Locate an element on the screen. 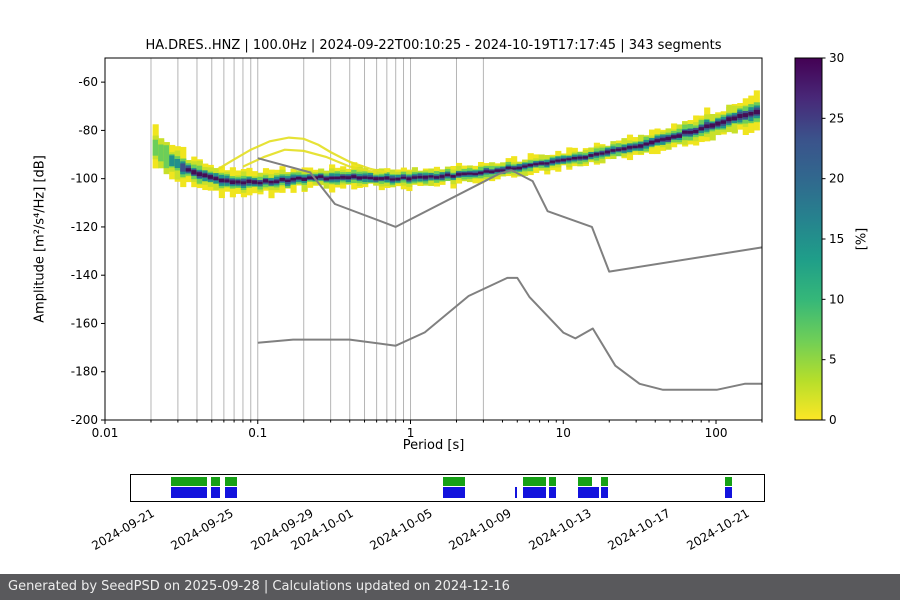 This screenshot has width=900, height=600. colorbar-tick-label: 10 is located at coordinates (836, 299).